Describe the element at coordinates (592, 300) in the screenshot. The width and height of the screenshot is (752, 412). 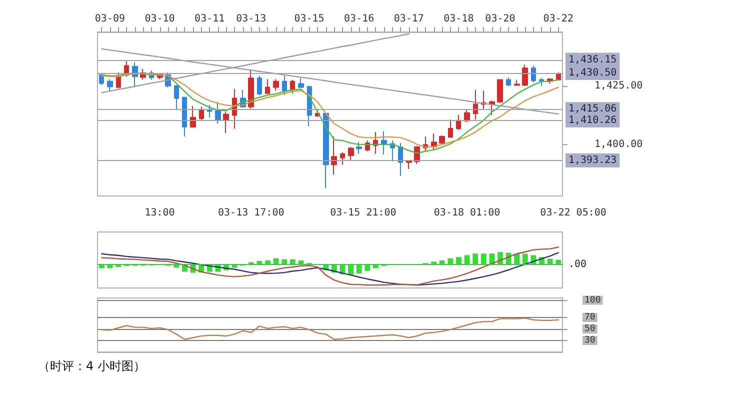
I see `y-tick-label: 100` at that location.